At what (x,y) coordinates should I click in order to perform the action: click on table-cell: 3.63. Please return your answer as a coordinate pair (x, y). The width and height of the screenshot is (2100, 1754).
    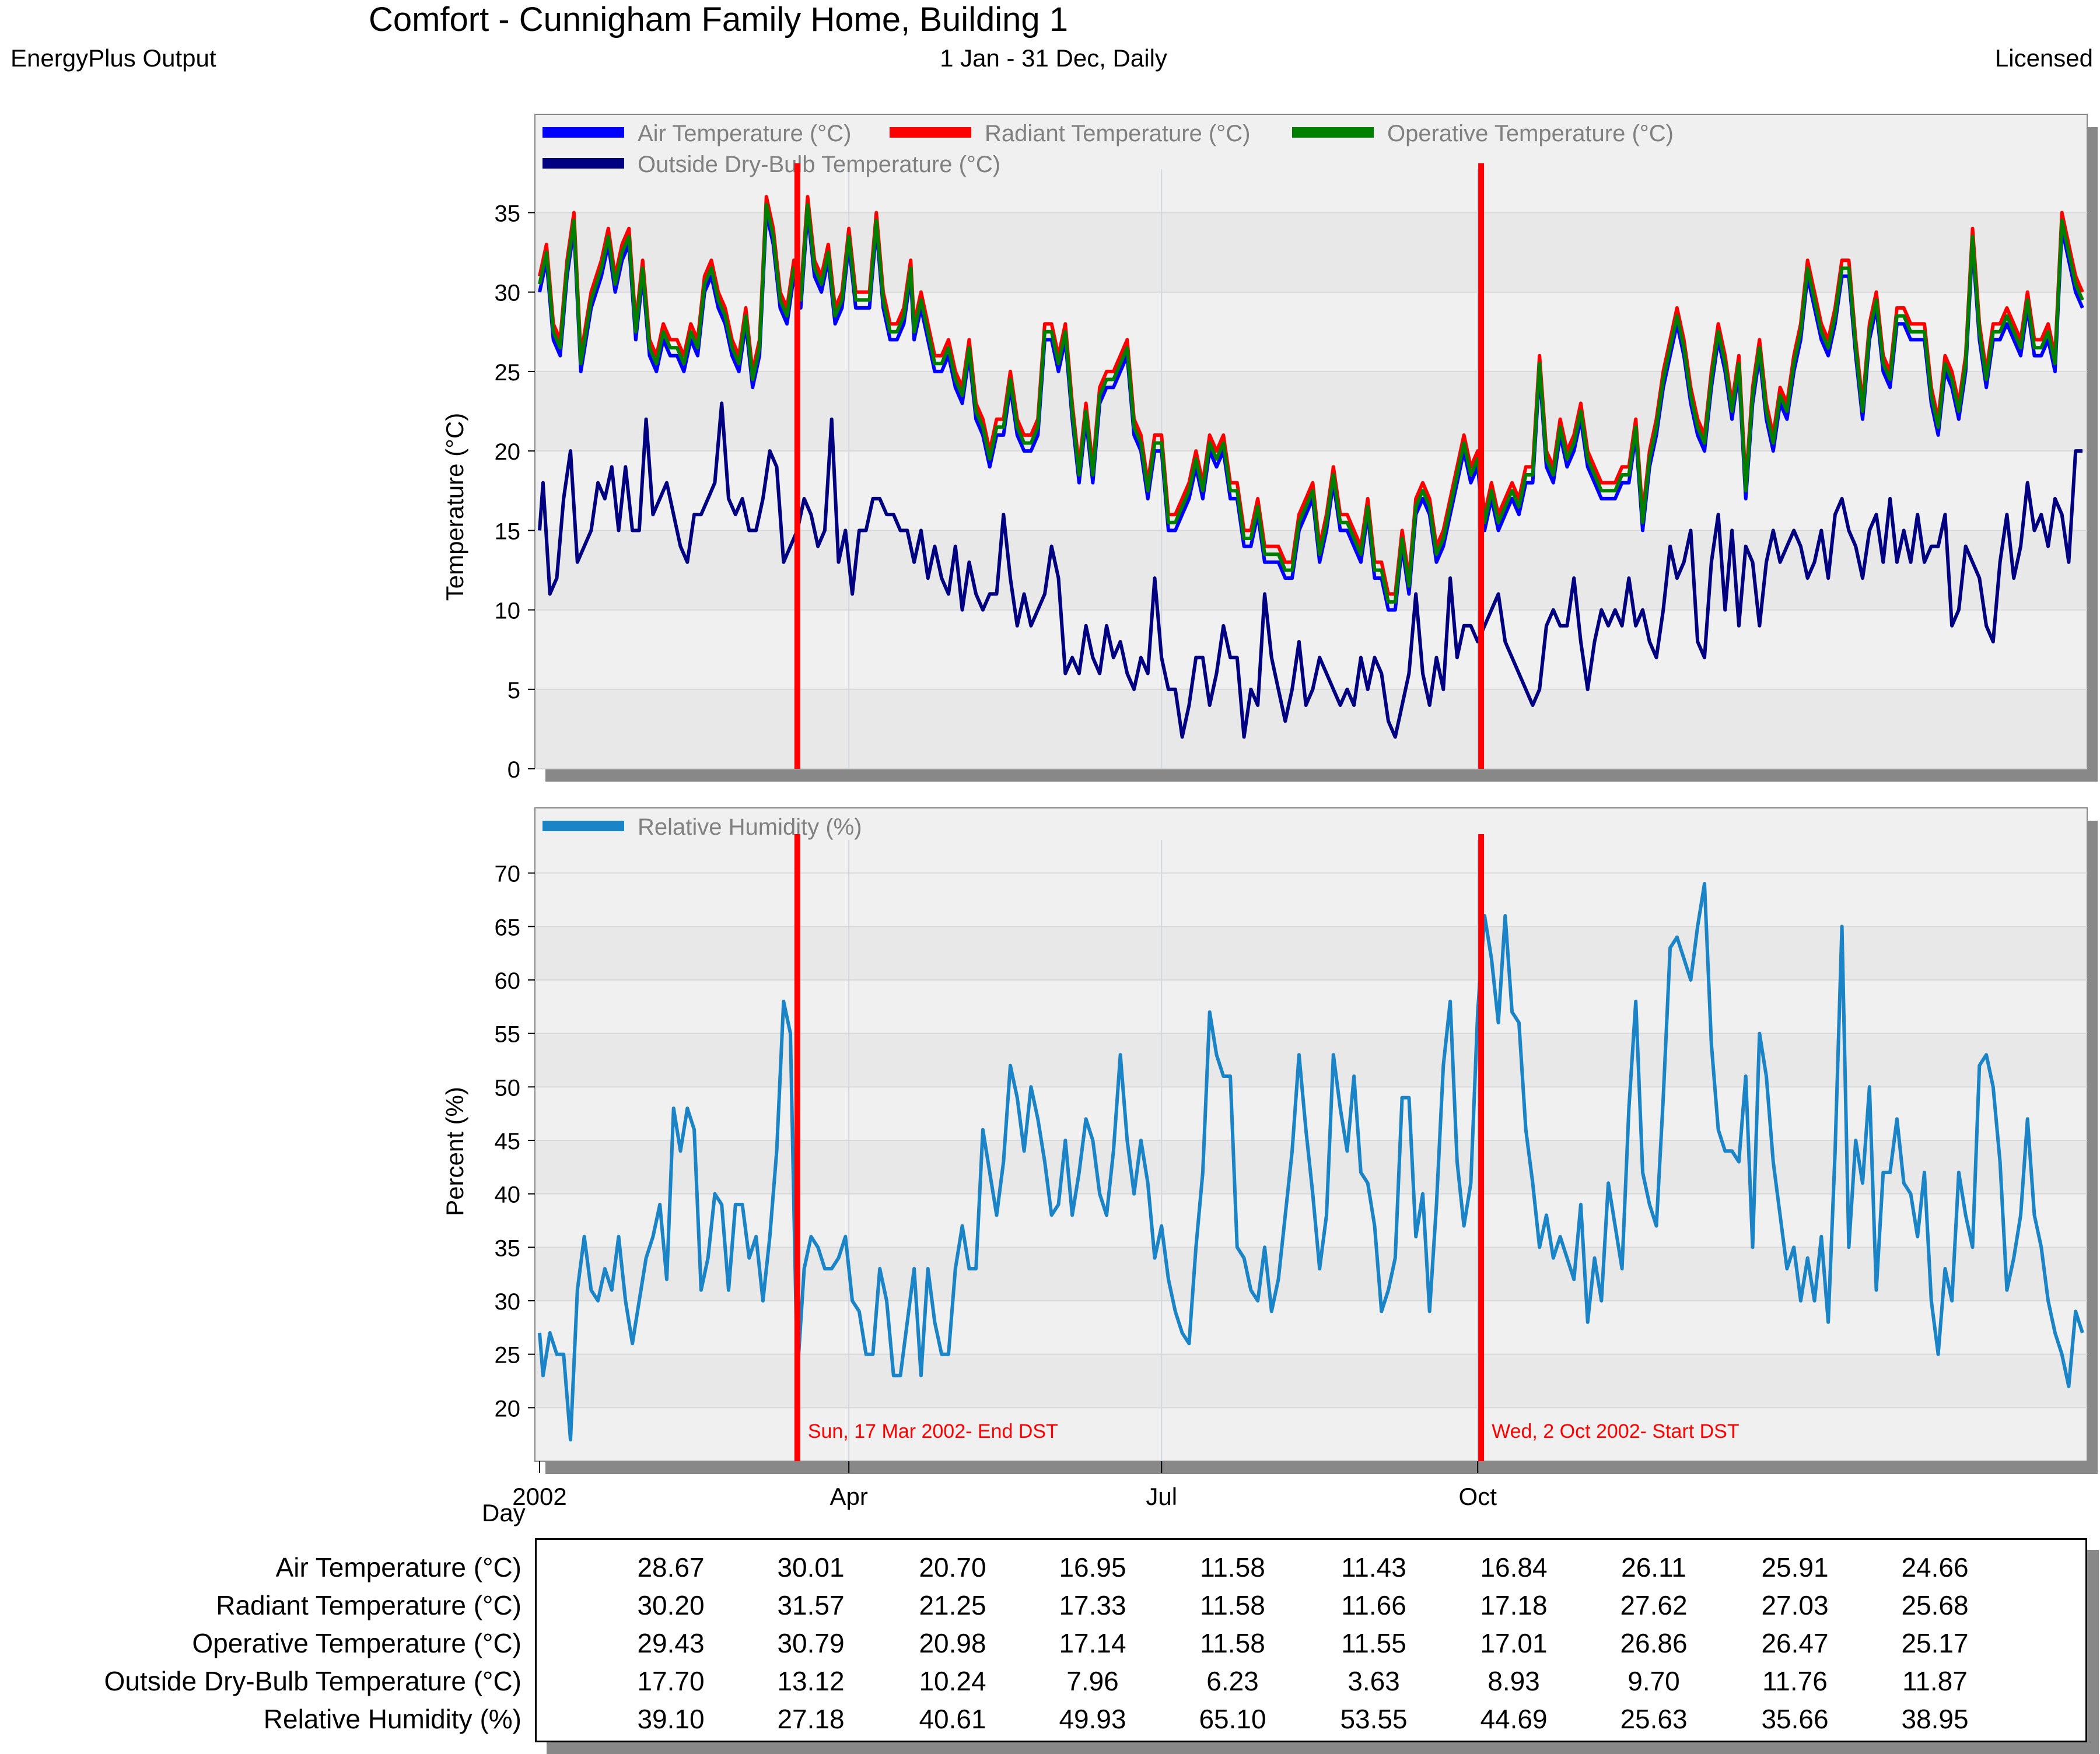
    Looking at the image, I should click on (1374, 1681).